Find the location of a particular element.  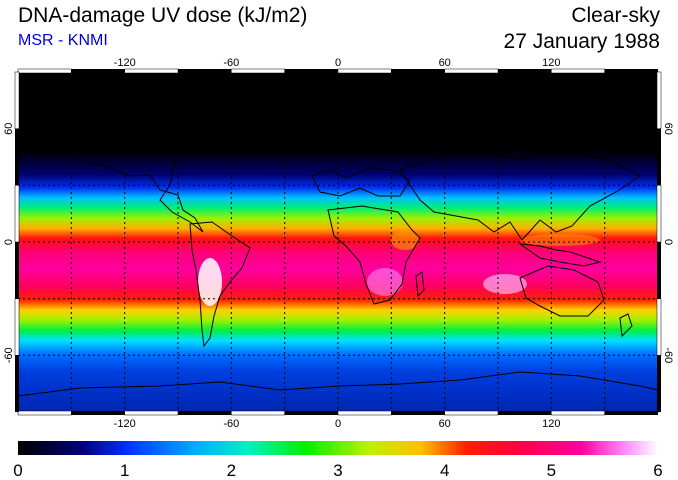

lat-labels-right: 60 0 -60 is located at coordinates (668, 243).